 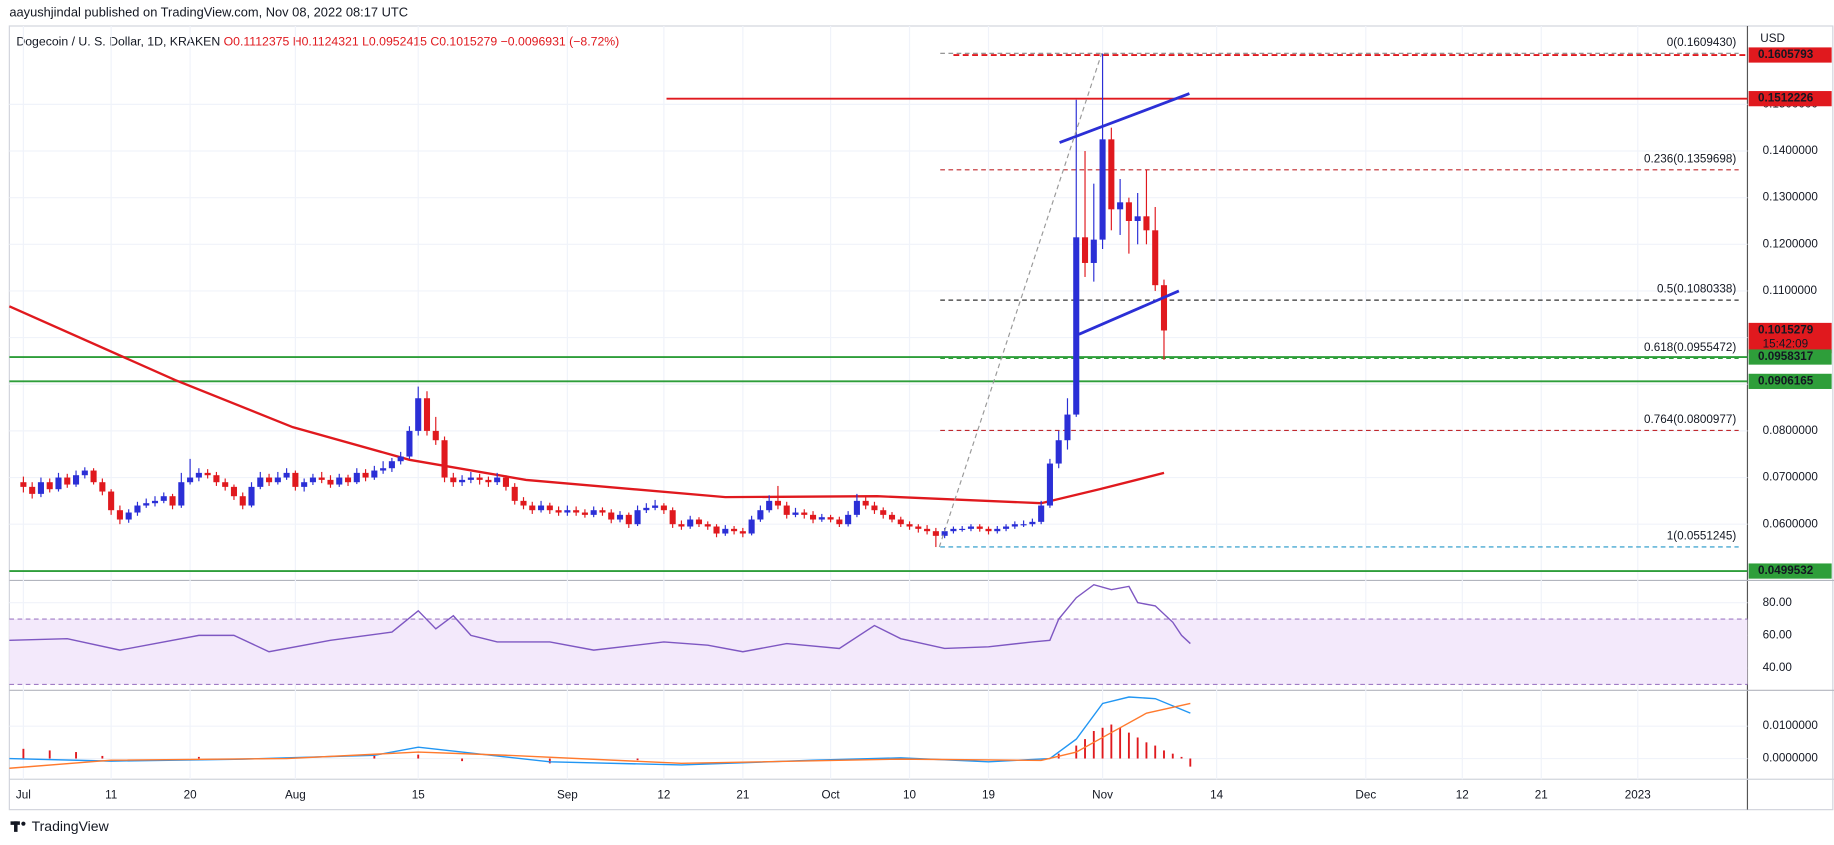 I want to click on rsi-line, so click(x=600, y=618).